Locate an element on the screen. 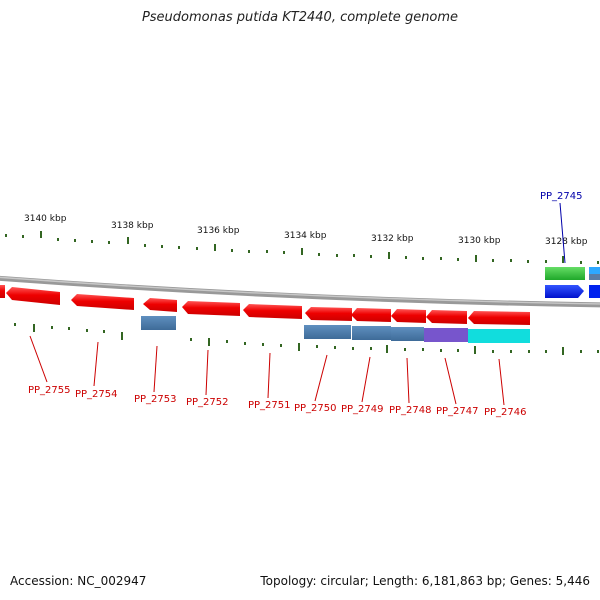  genome-backbone is located at coordinates (300, 291).